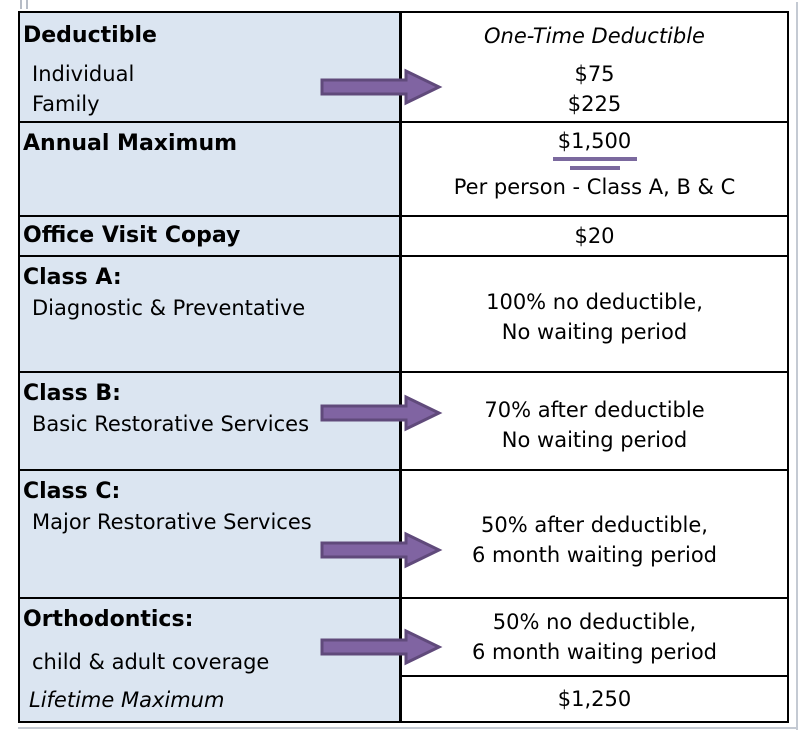  I want to click on lifetime-maximum-value: $1,250, so click(594, 699).